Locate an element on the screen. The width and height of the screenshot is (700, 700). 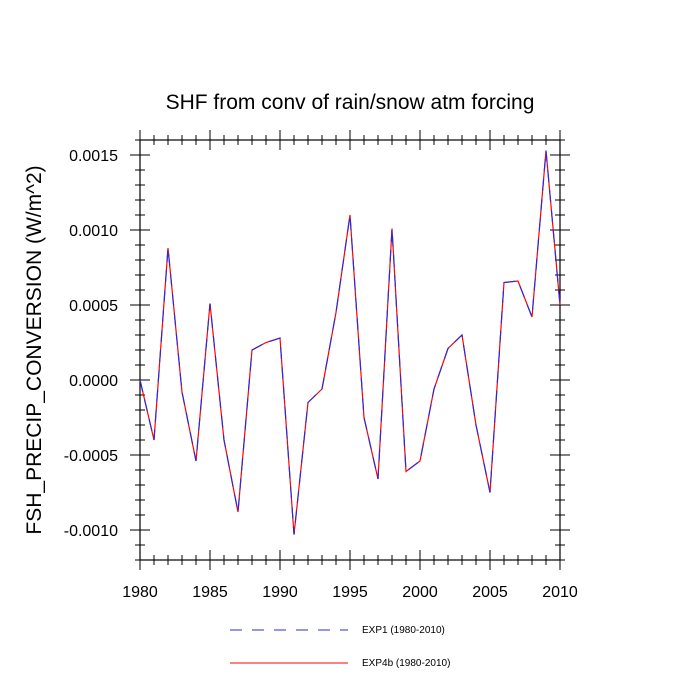
y-tick-label: -0.0005 is located at coordinates (91, 456).